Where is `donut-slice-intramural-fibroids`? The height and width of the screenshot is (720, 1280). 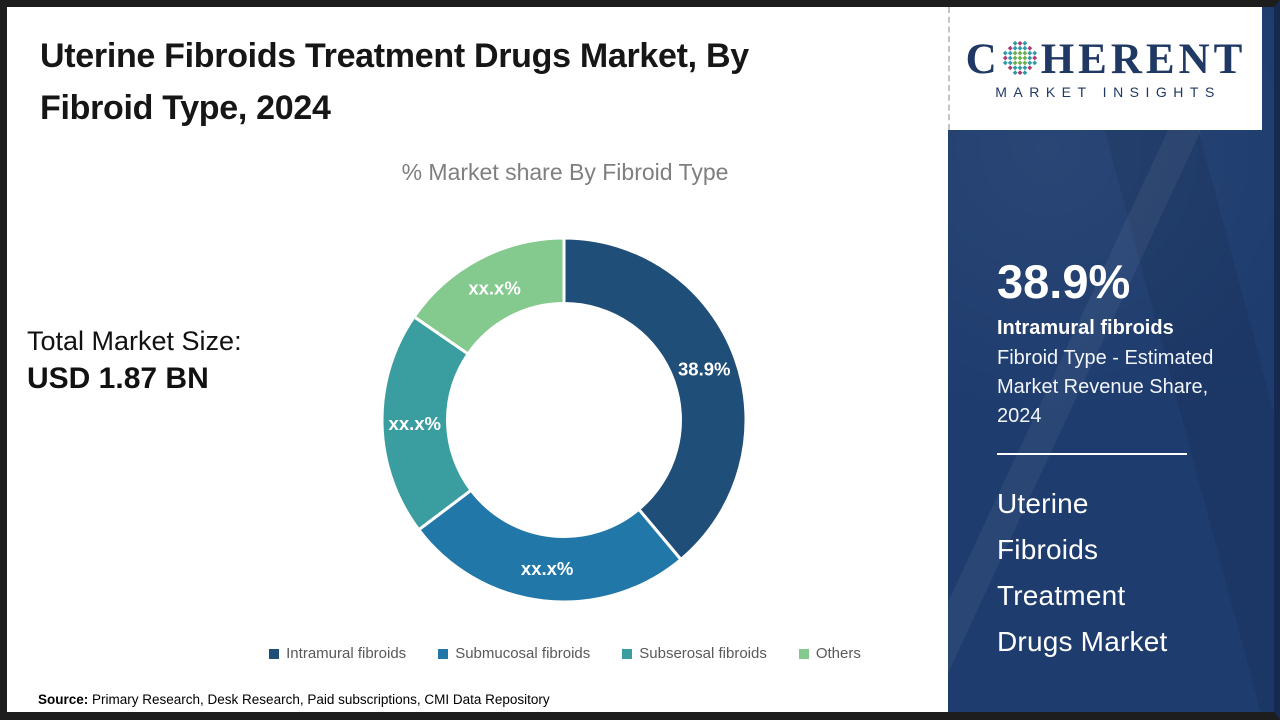
donut-slice-intramural-fibroids is located at coordinates (655, 399).